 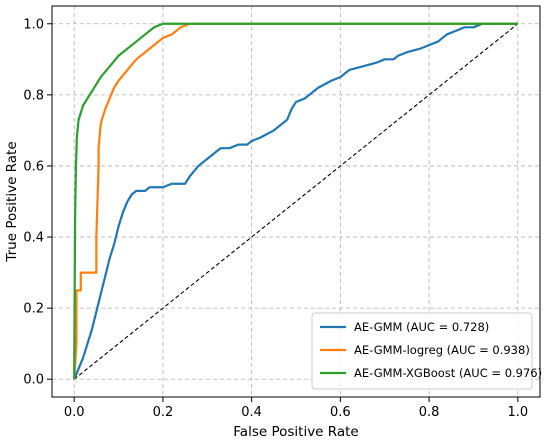 What do you see at coordinates (33, 238) in the screenshot?
I see `y-tick-label: 0.4` at bounding box center [33, 238].